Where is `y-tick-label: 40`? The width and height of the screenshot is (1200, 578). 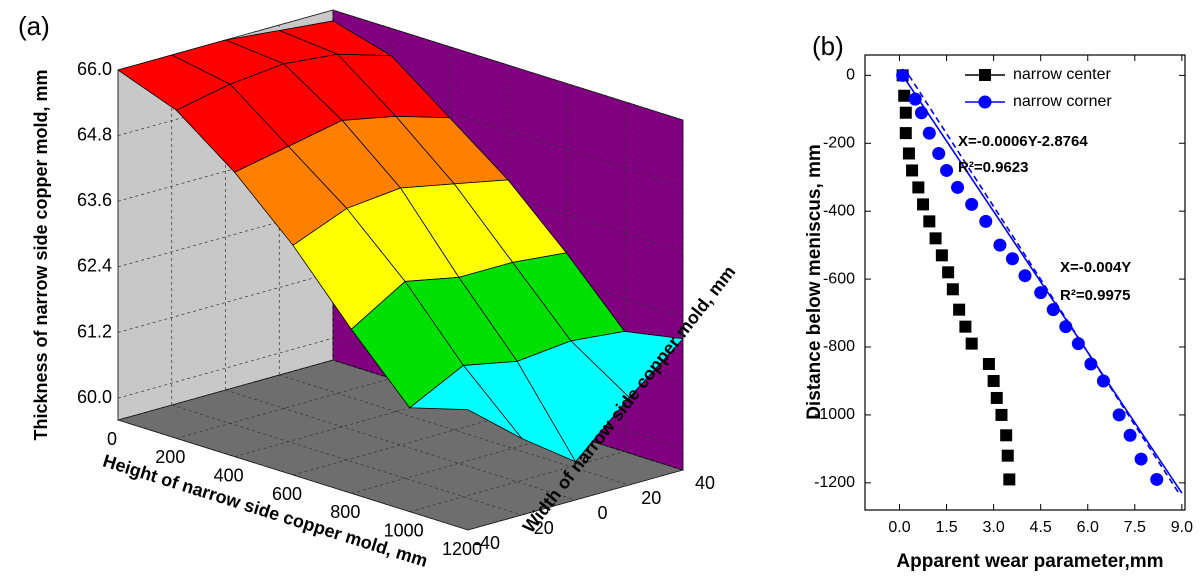
y-tick-label: 40 is located at coordinates (705, 483).